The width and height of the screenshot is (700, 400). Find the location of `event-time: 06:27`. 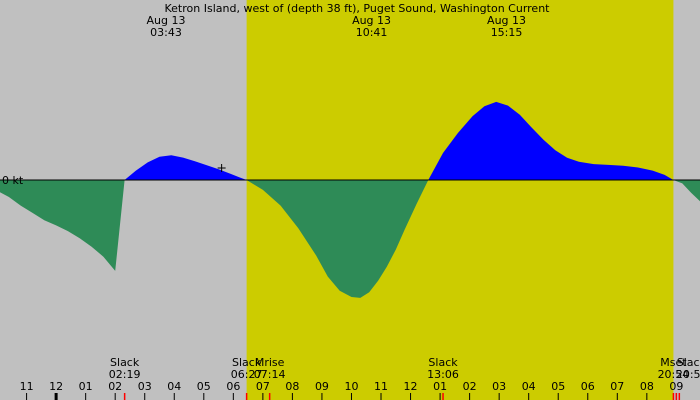

event-time: 06:27 is located at coordinates (247, 374).